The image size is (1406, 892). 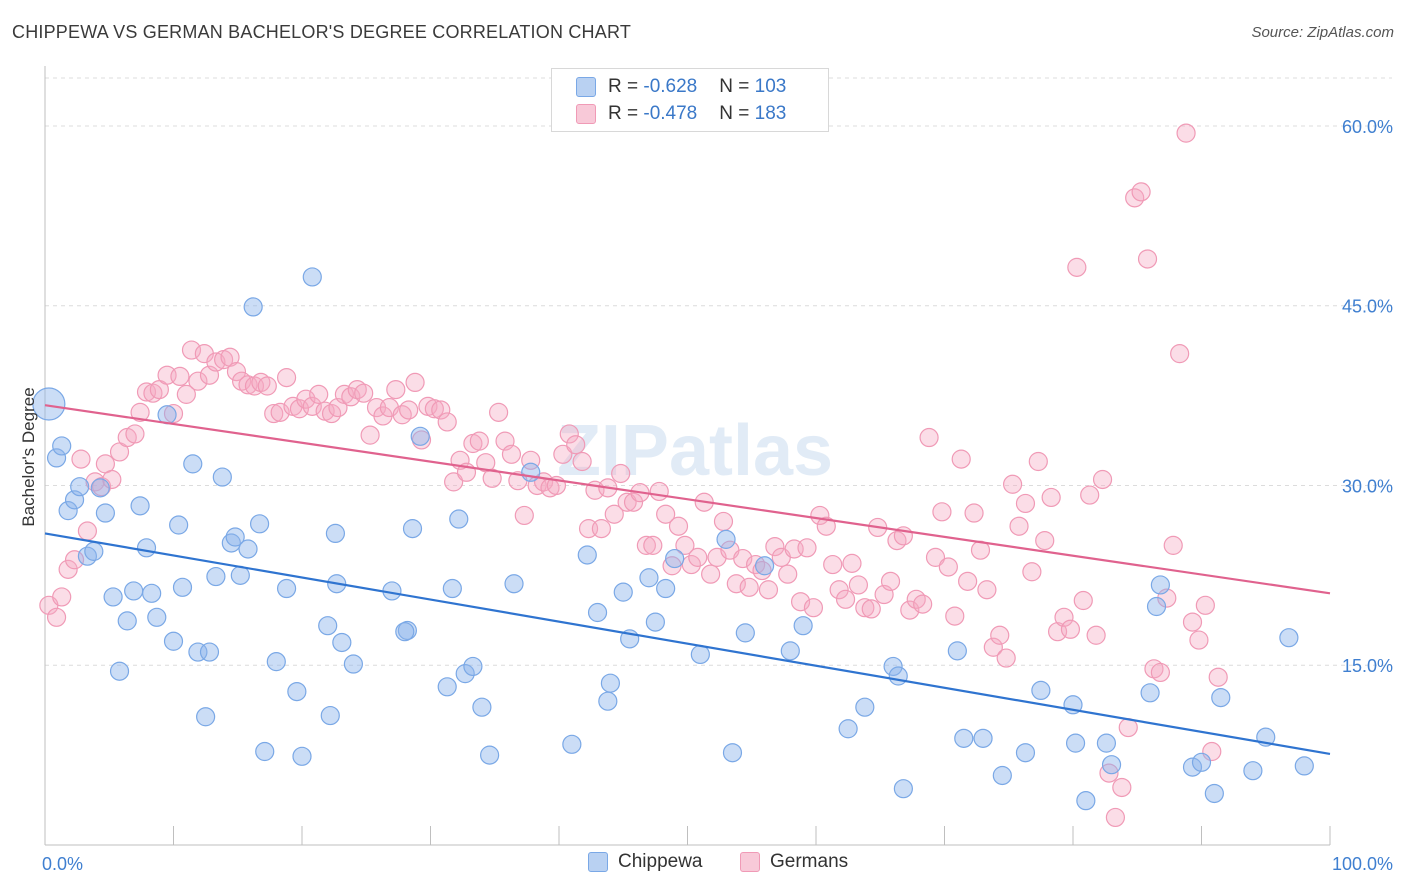 What do you see at coordinates (1367, 307) in the screenshot?
I see `y-tick-label: 45.0%` at bounding box center [1367, 307].